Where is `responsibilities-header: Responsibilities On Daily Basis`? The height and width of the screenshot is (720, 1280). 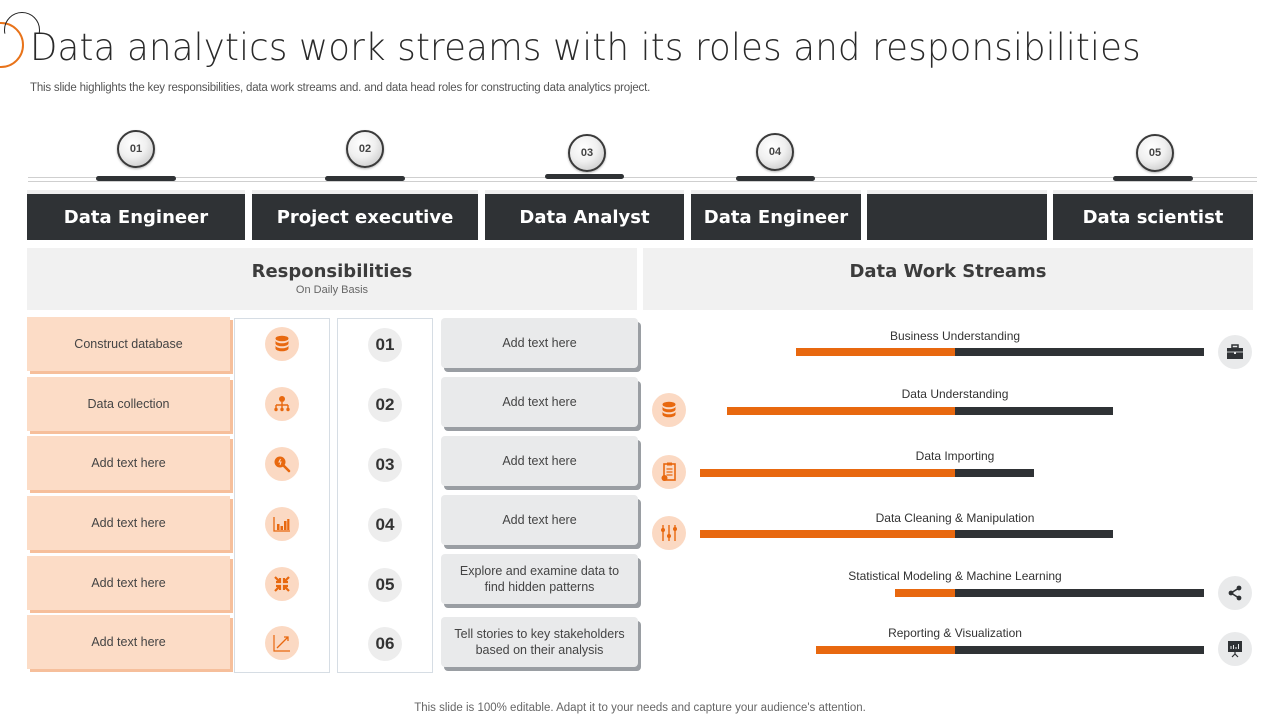 responsibilities-header: Responsibilities On Daily Basis is located at coordinates (332, 279).